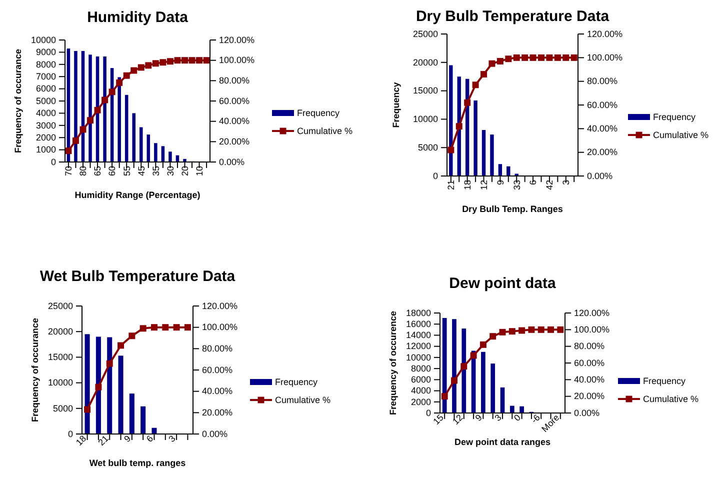 This screenshot has height=477, width=718. Describe the element at coordinates (138, 276) in the screenshot. I see `chart-title: Wet Bulb Temperature Data` at that location.